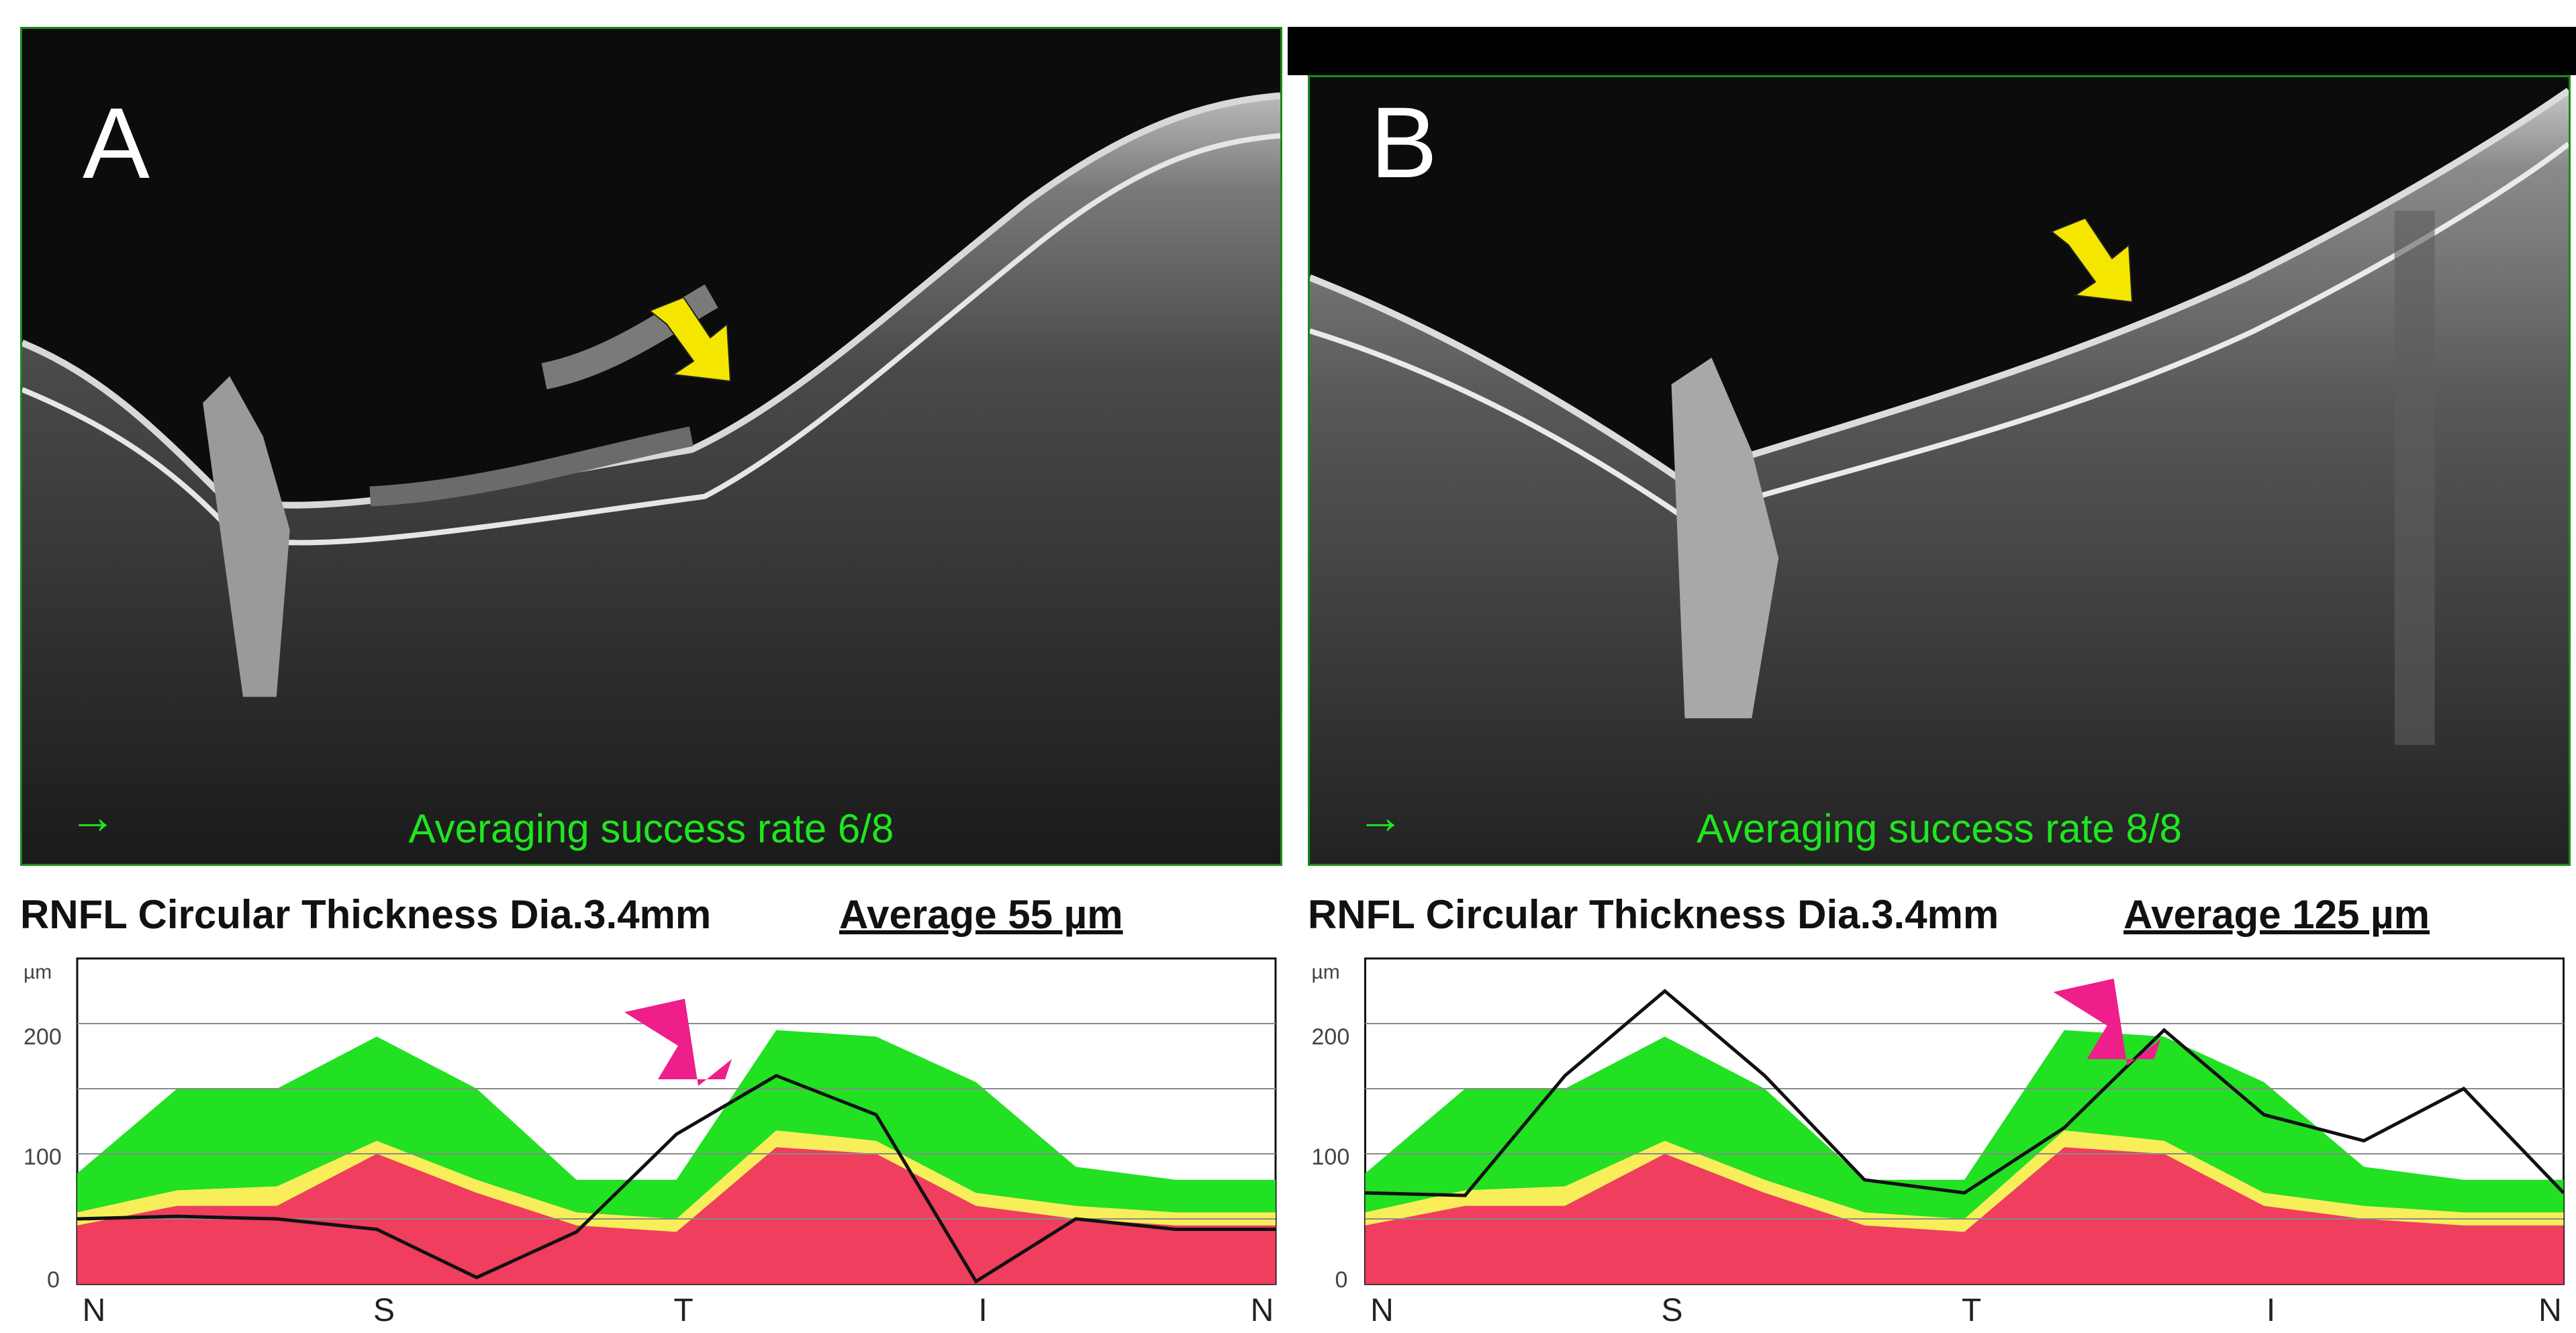 The image size is (2576, 1333). I want to click on rnfl-average: Average 125 µm, so click(2277, 914).